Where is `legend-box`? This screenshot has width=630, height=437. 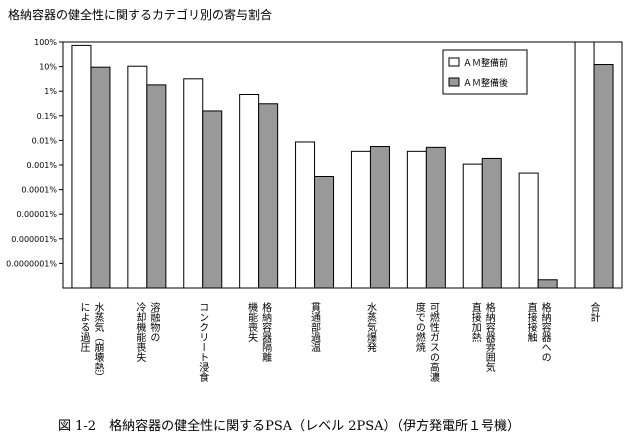 legend-box is located at coordinates (485, 72).